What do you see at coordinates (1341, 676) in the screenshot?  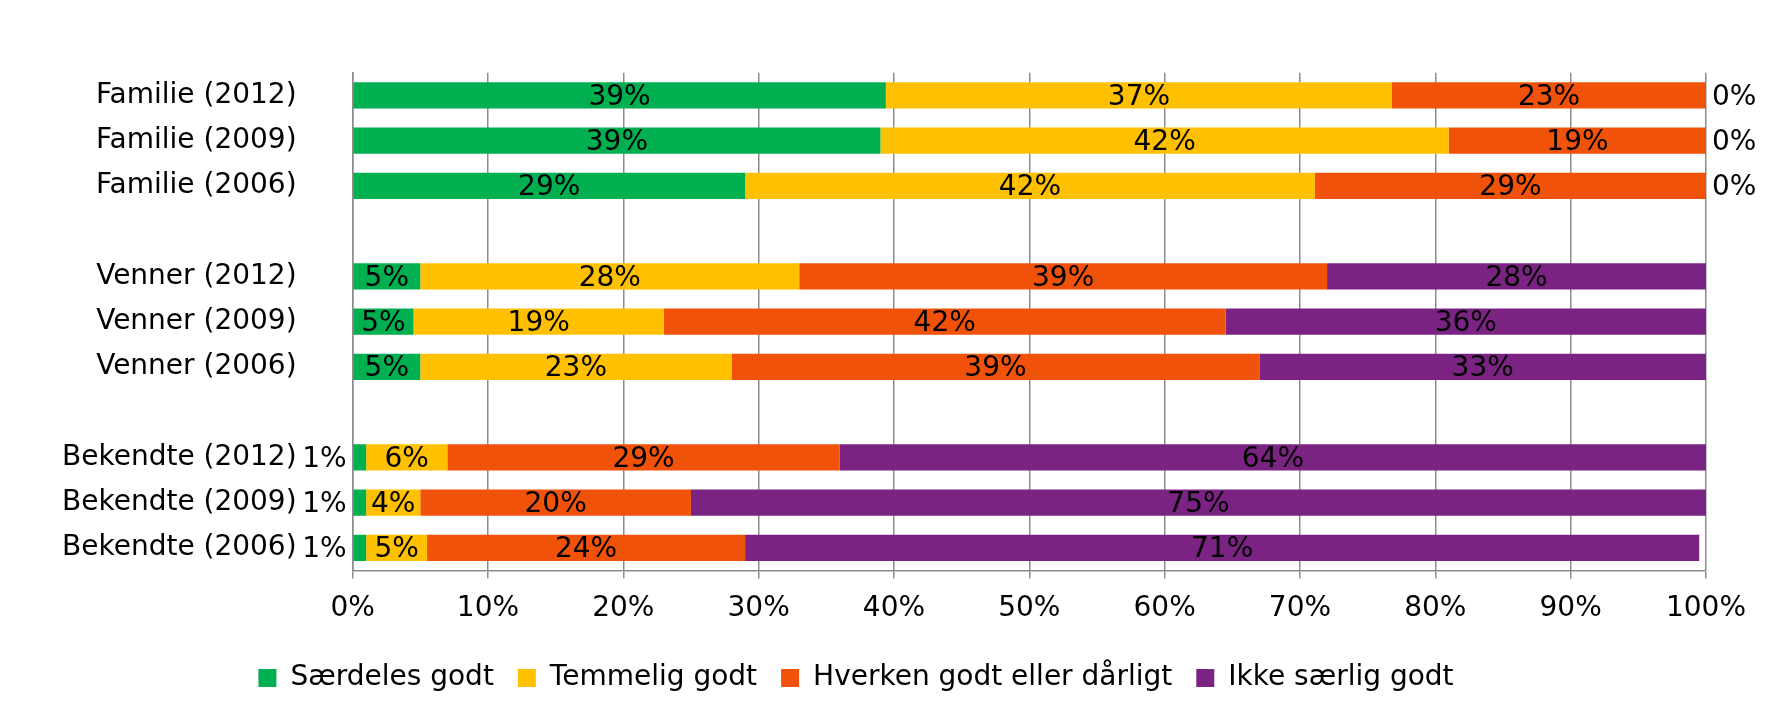 I see `legend-label: Ikke særlig godt` at bounding box center [1341, 676].